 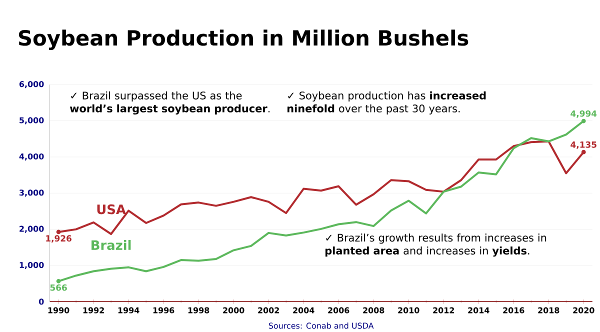 What do you see at coordinates (435, 245) in the screenshot?
I see `annotation: ✓ Brazil’s growth results from increases in planted area and increases in yields.` at bounding box center [435, 245].